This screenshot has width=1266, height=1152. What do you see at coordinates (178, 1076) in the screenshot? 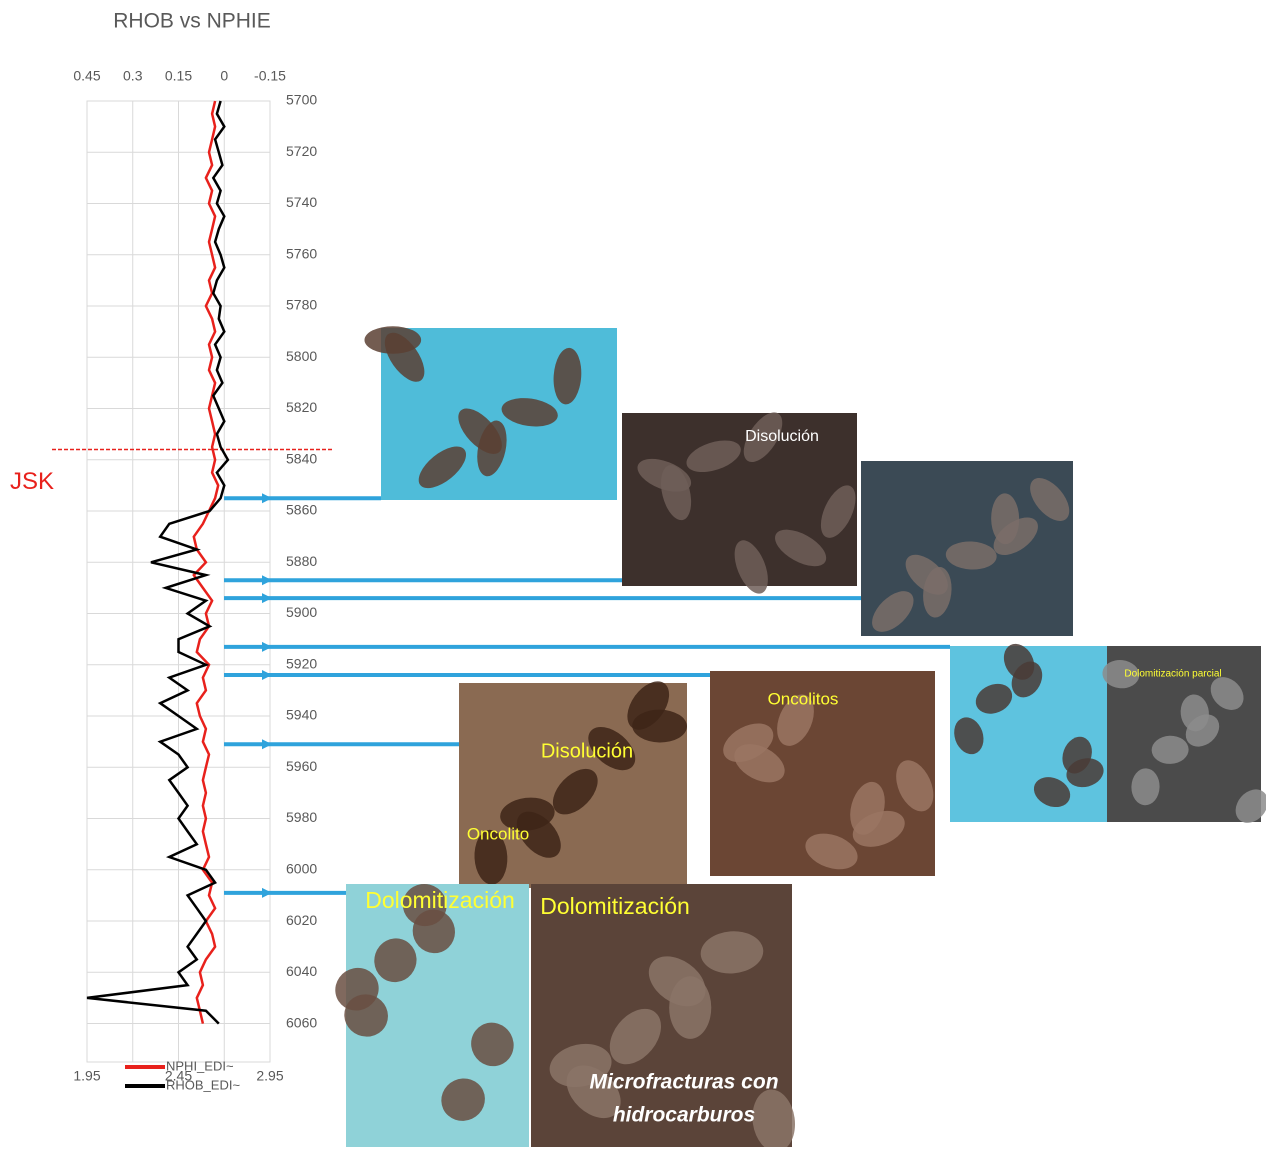
I see `x2-tick-label: 2.45` at bounding box center [178, 1076].